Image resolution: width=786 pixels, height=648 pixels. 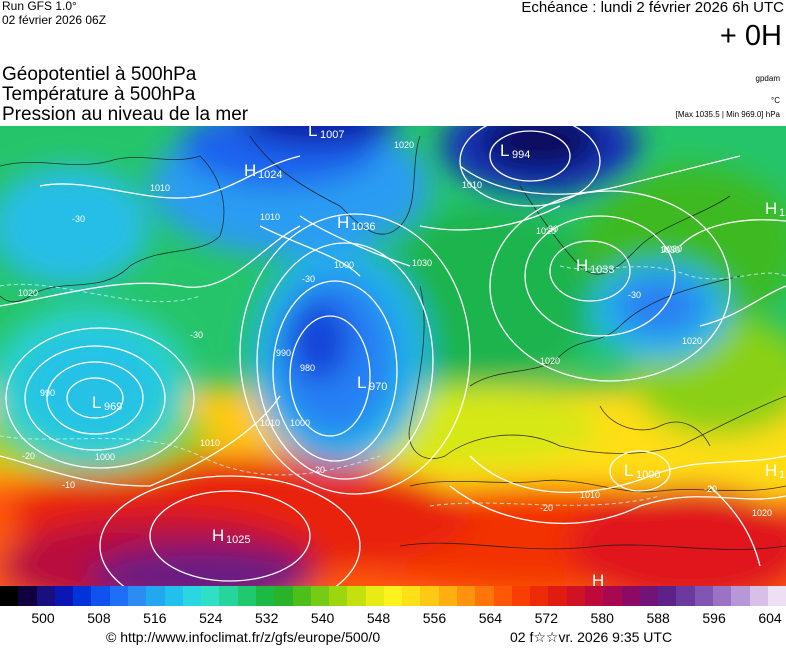 I want to click on title-pressure: Pression au niveau de la mer, so click(x=125, y=114).